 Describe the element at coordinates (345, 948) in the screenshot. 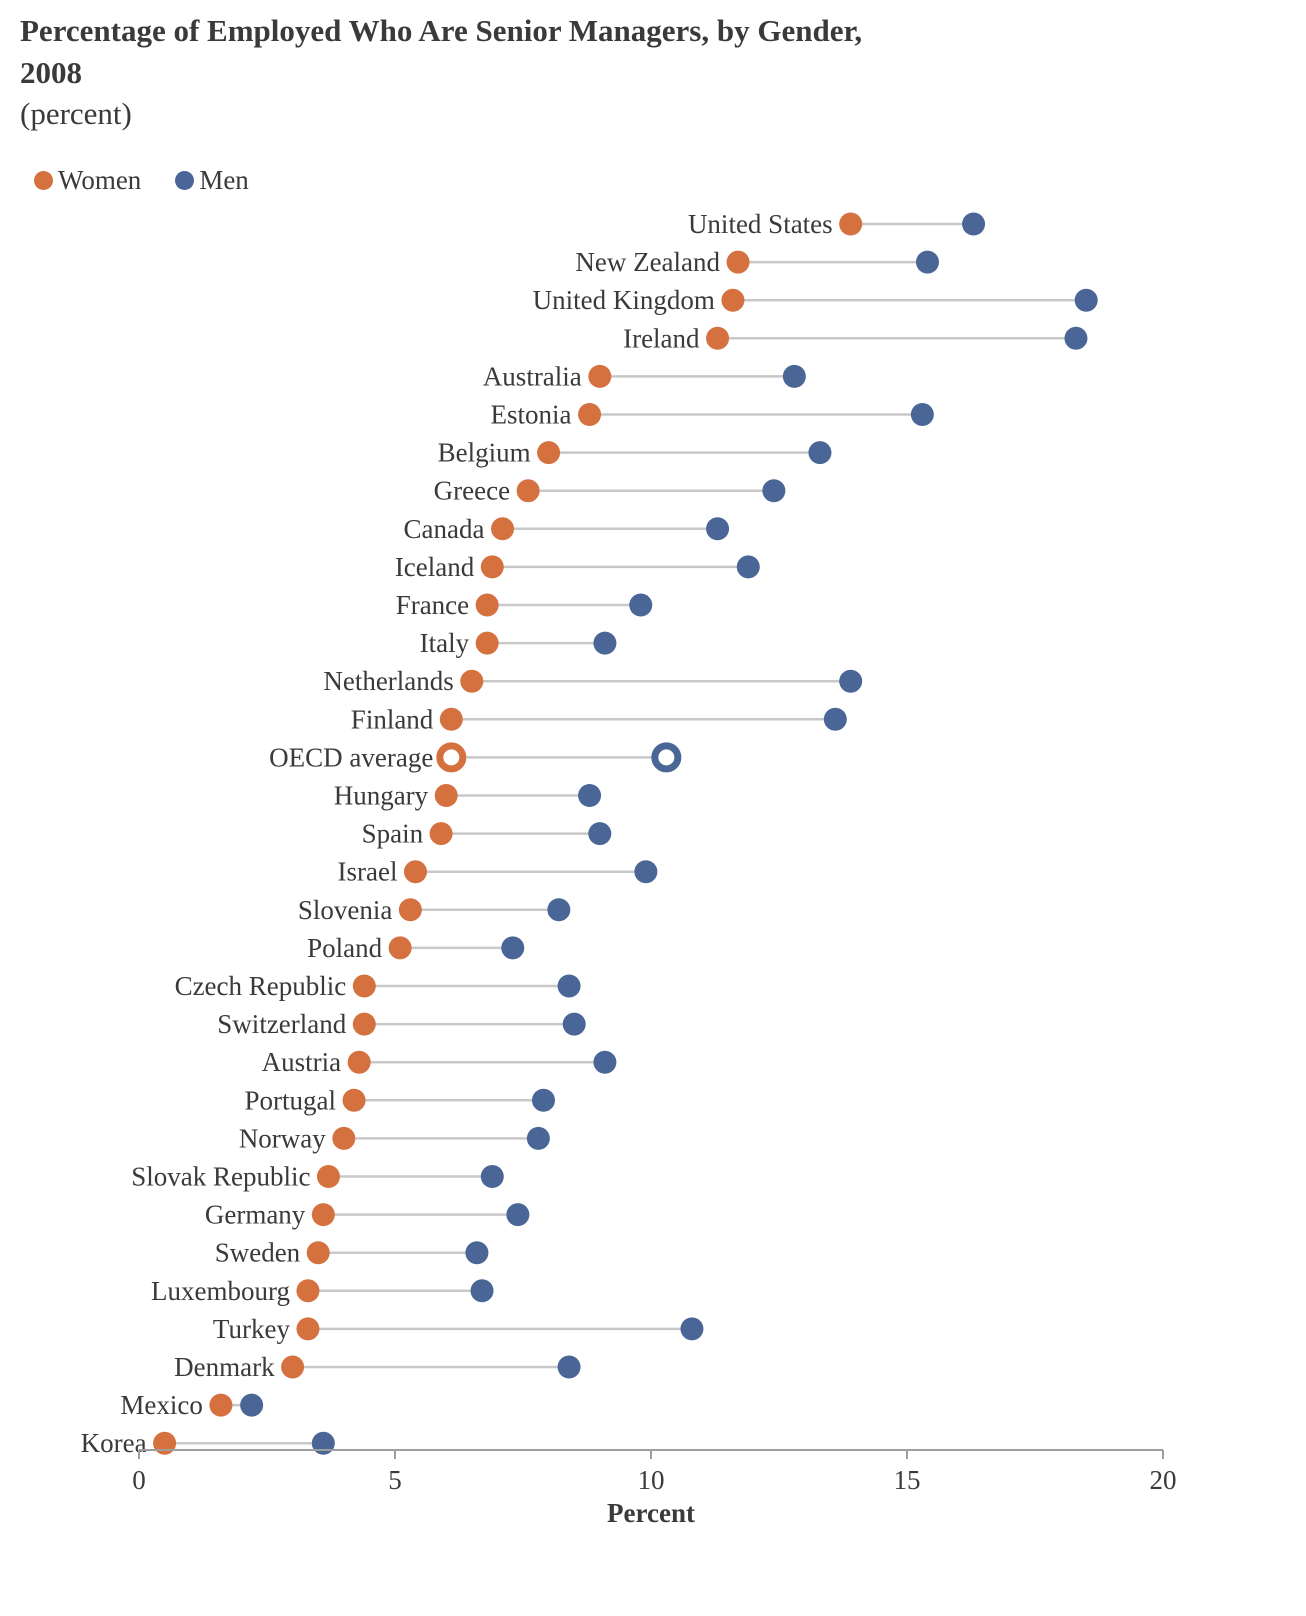

I see `category-label-poland: Poland` at that location.